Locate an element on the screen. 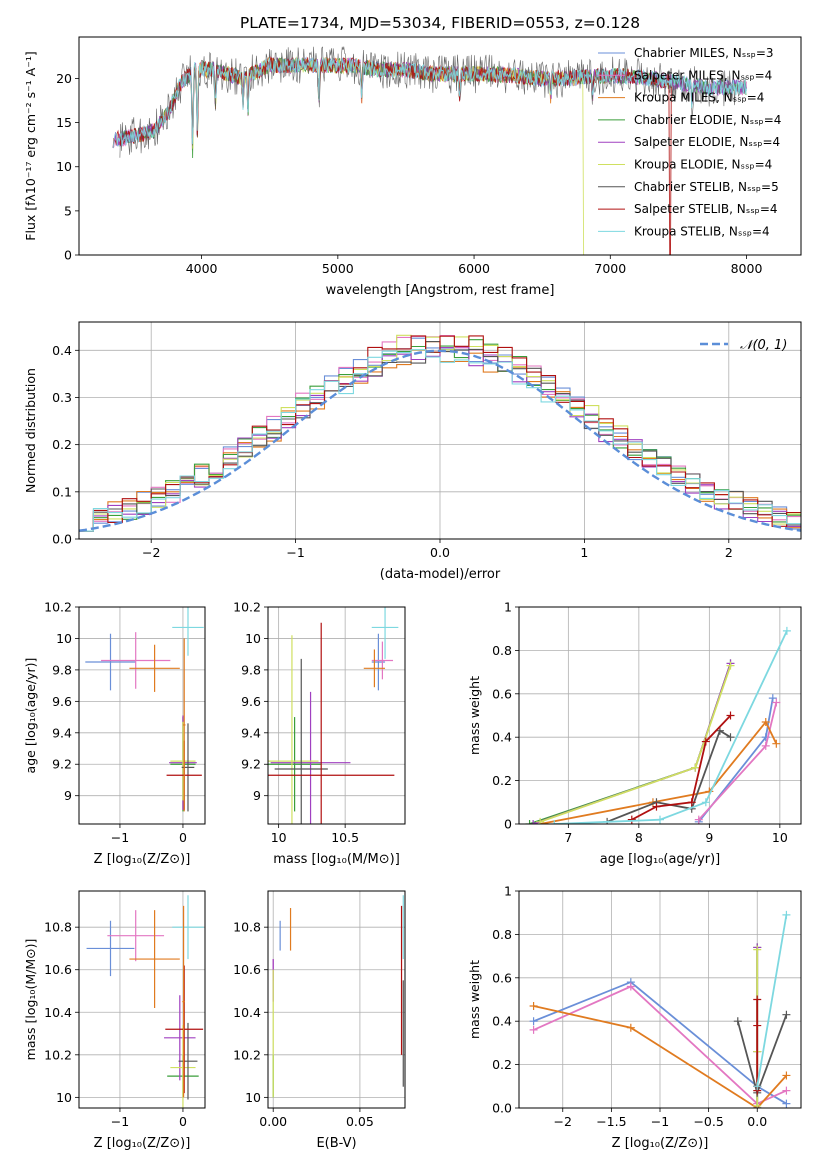 Image resolution: width=819 pixels, height=1170 pixels. spectrum-line-kroupa_stelib is located at coordinates (429, 102).